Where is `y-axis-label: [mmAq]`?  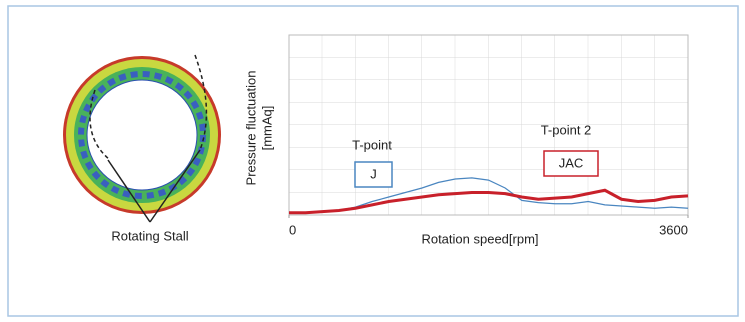 y-axis-label: [mmAq] is located at coordinates (266, 128).